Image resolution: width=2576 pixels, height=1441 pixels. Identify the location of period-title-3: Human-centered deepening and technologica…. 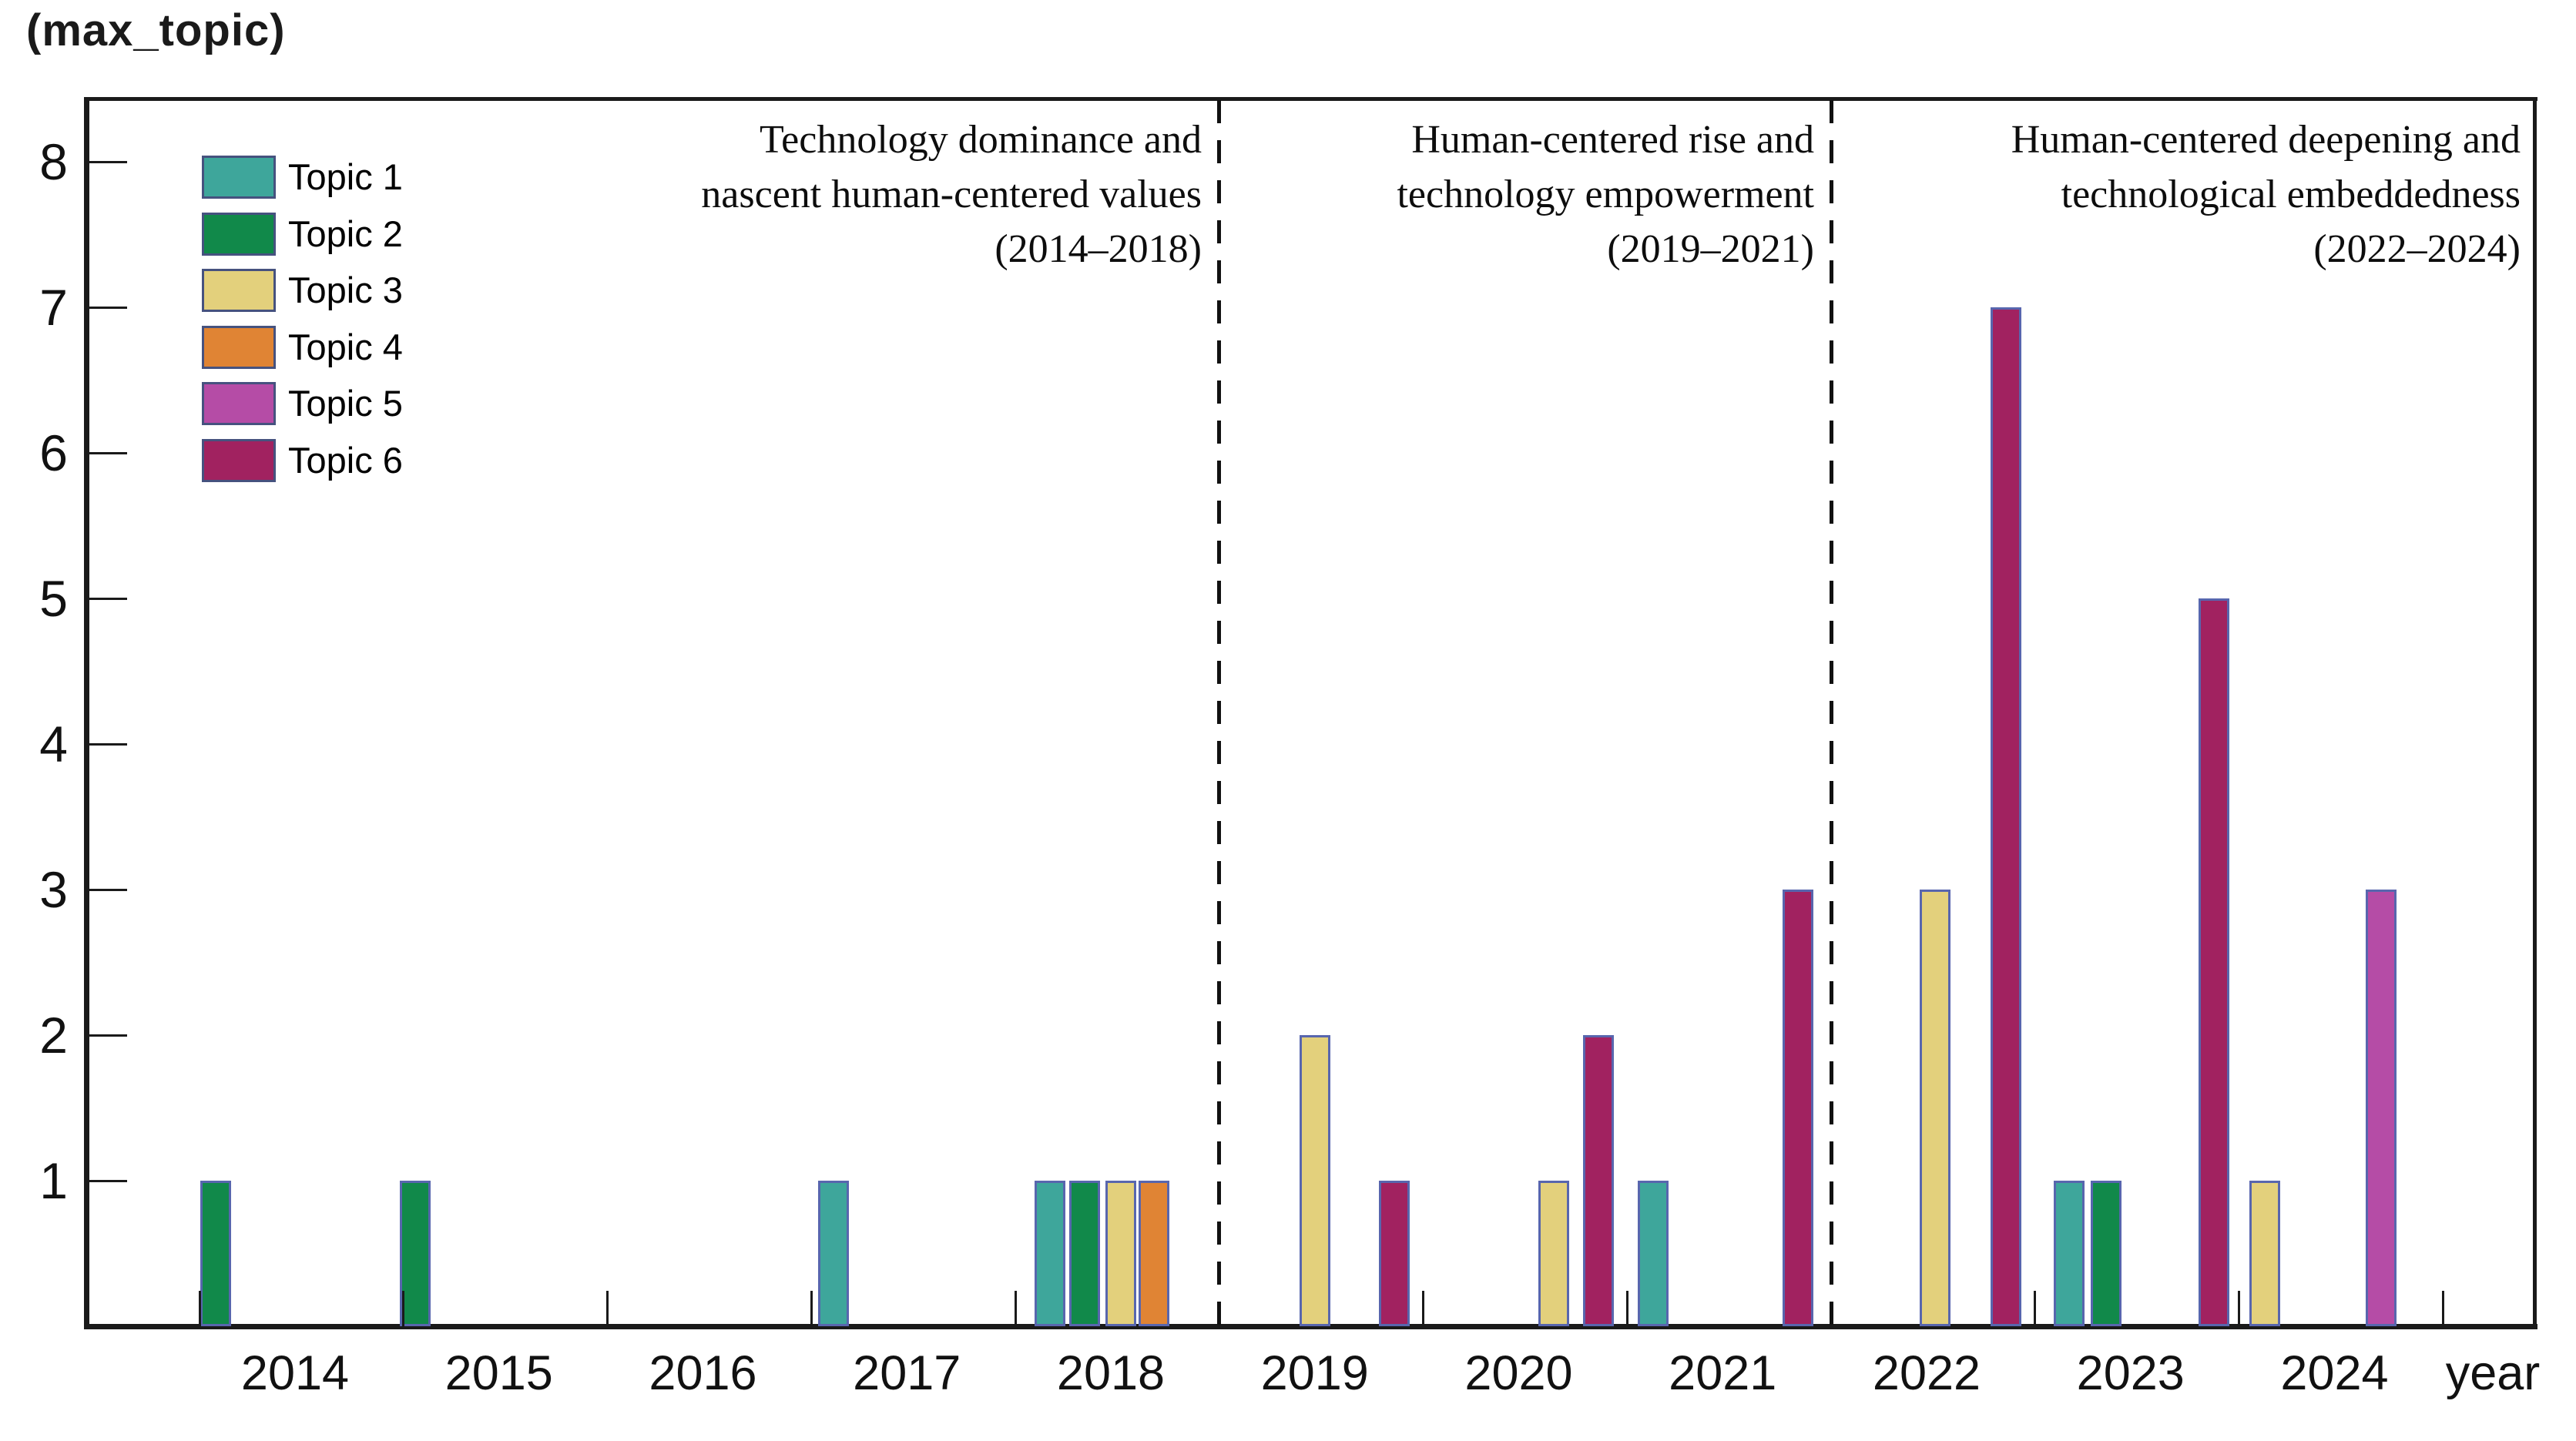
(2024, 194).